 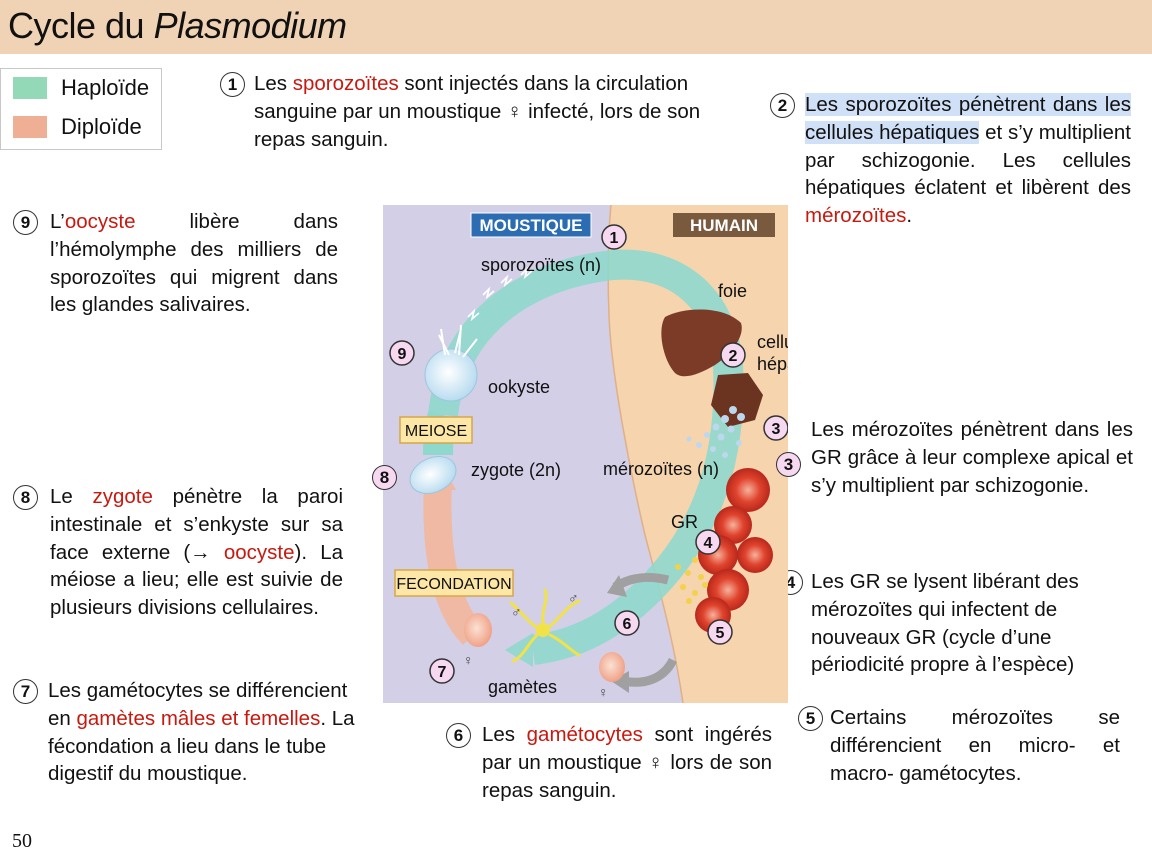 I want to click on zygote-label: zygote (2n), so click(x=516, y=470).